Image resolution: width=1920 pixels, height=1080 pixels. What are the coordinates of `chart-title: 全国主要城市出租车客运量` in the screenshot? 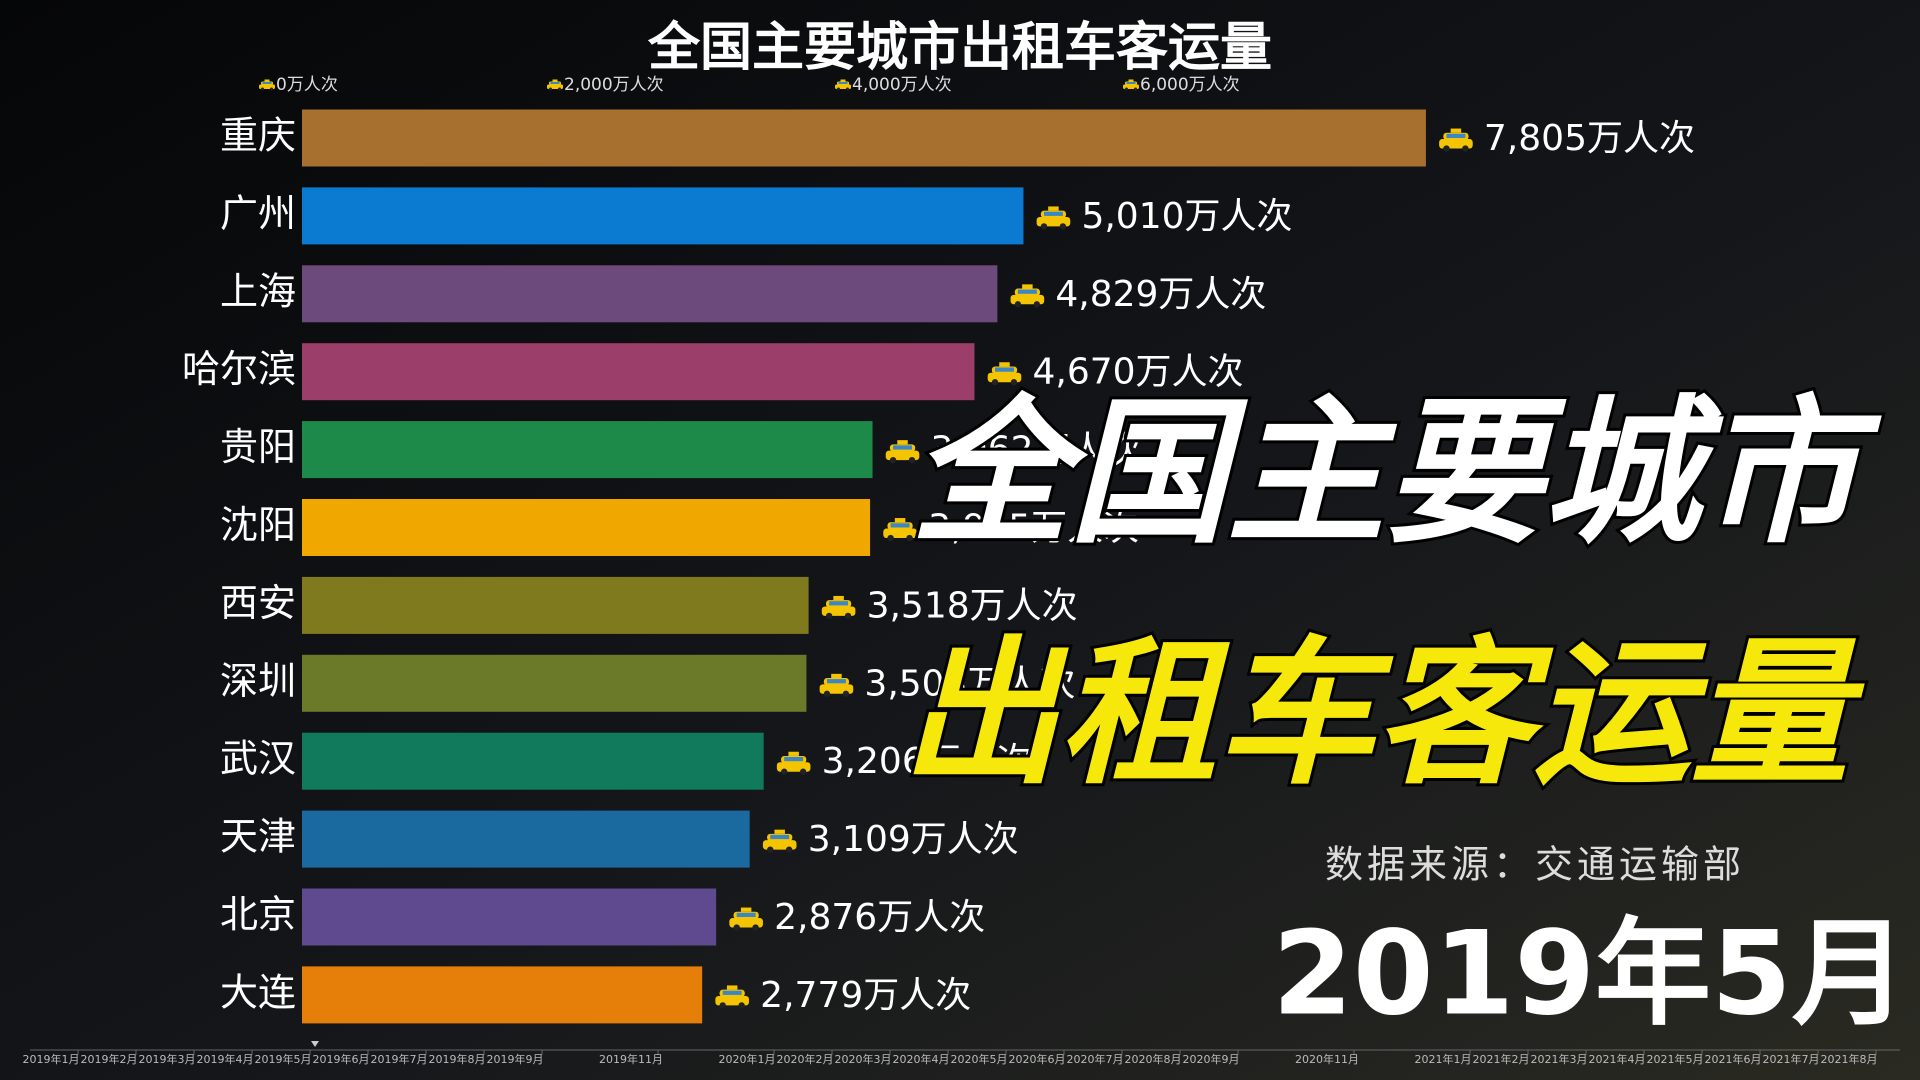 It's located at (959, 48).